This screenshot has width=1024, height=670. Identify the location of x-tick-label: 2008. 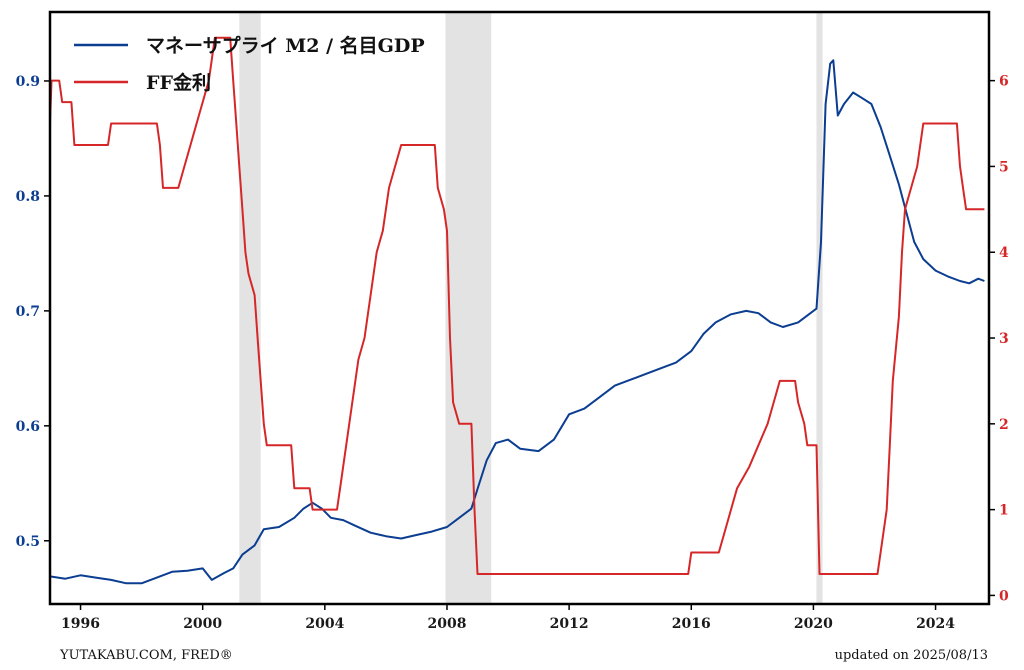
(446, 624).